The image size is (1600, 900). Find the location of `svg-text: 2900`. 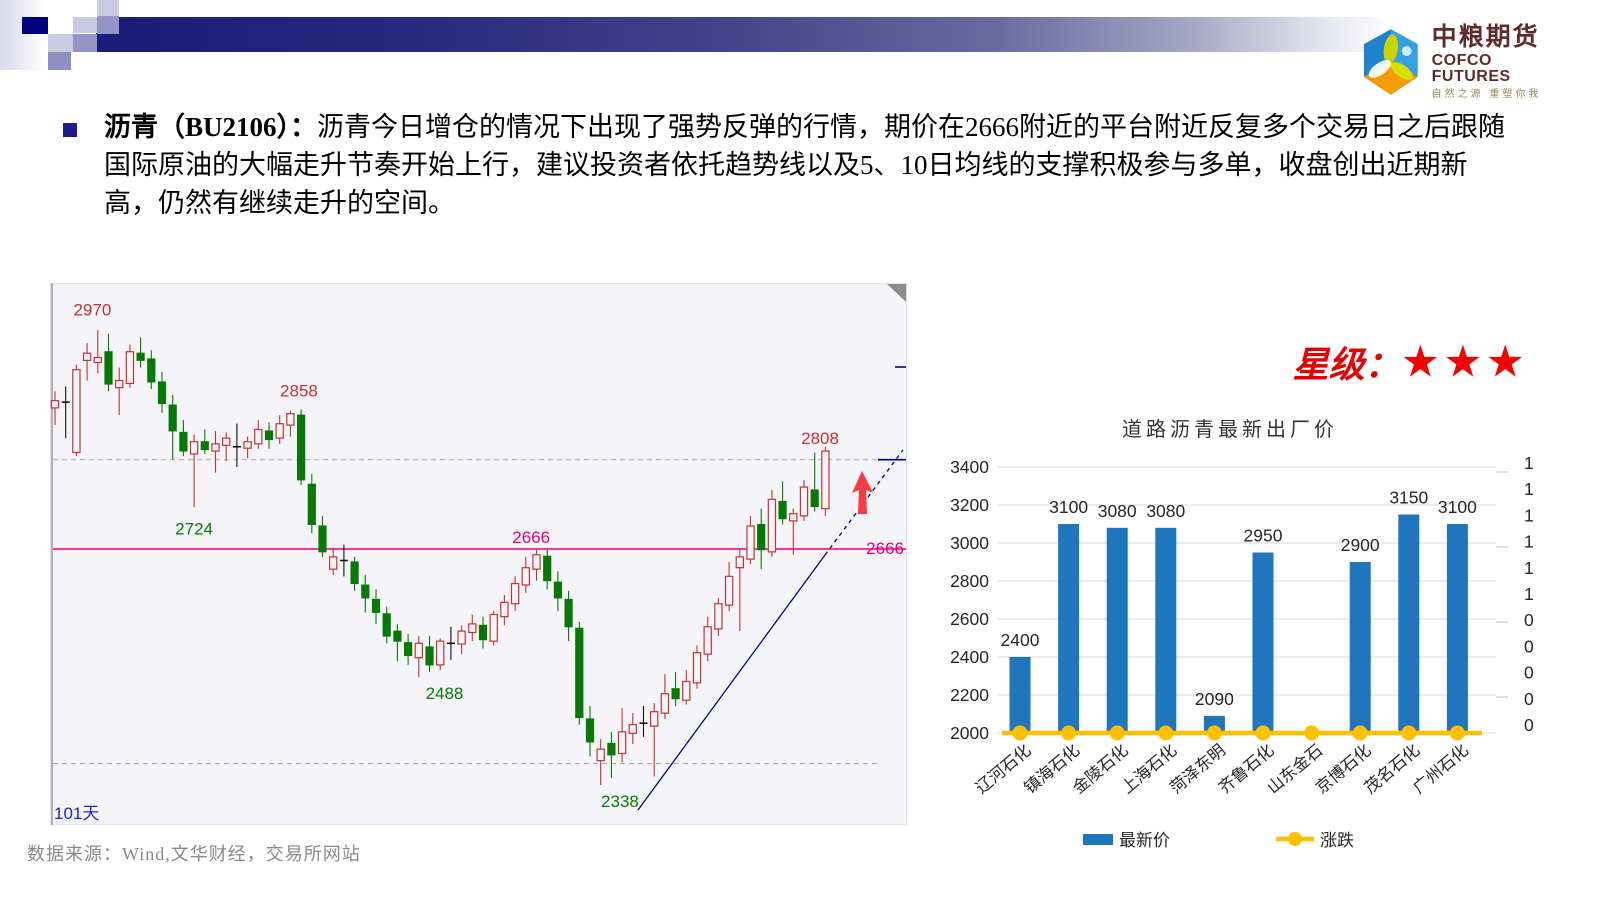

svg-text: 2900 is located at coordinates (1360, 545).